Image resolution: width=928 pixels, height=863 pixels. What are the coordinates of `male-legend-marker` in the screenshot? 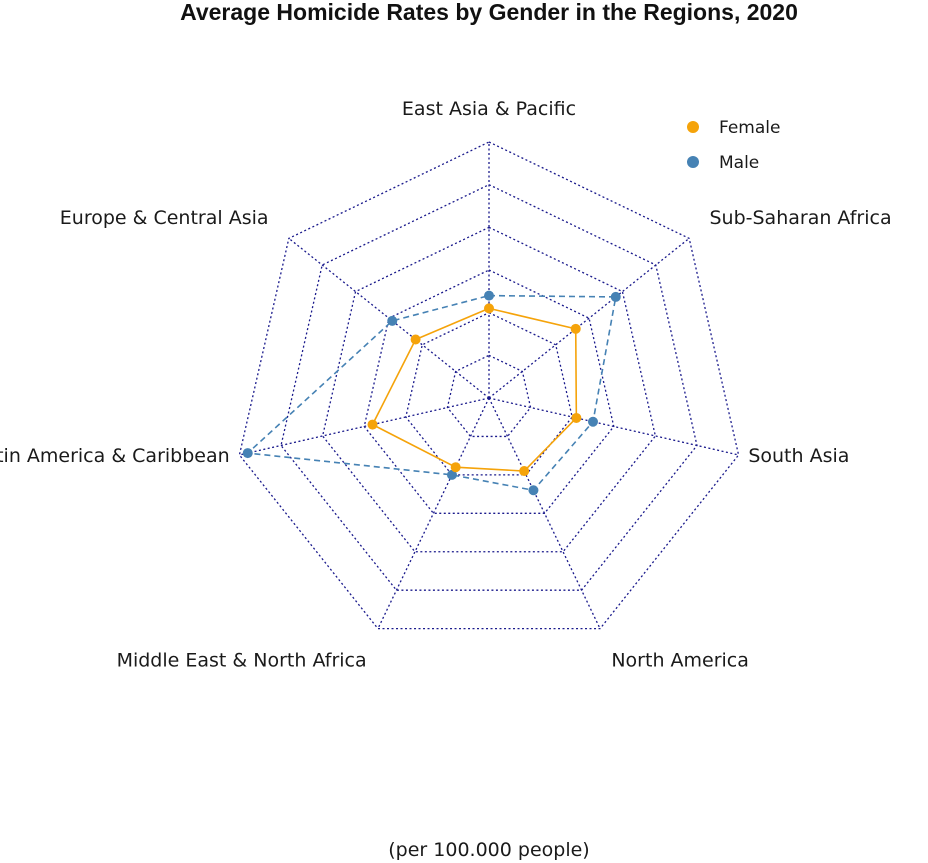 It's located at (693, 162).